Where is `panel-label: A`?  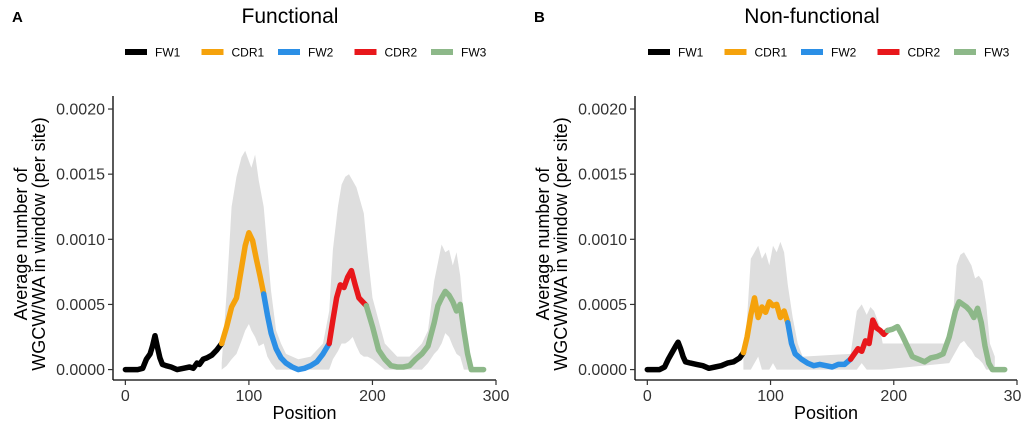
panel-label: A is located at coordinates (17, 17).